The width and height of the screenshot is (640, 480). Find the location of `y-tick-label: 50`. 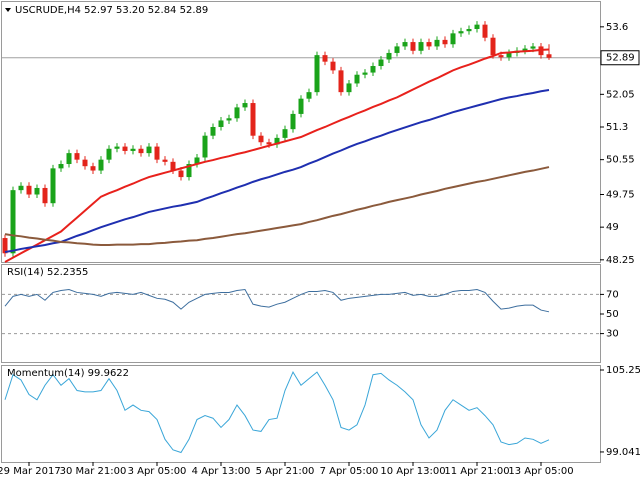

y-tick-label: 50 is located at coordinates (612, 314).